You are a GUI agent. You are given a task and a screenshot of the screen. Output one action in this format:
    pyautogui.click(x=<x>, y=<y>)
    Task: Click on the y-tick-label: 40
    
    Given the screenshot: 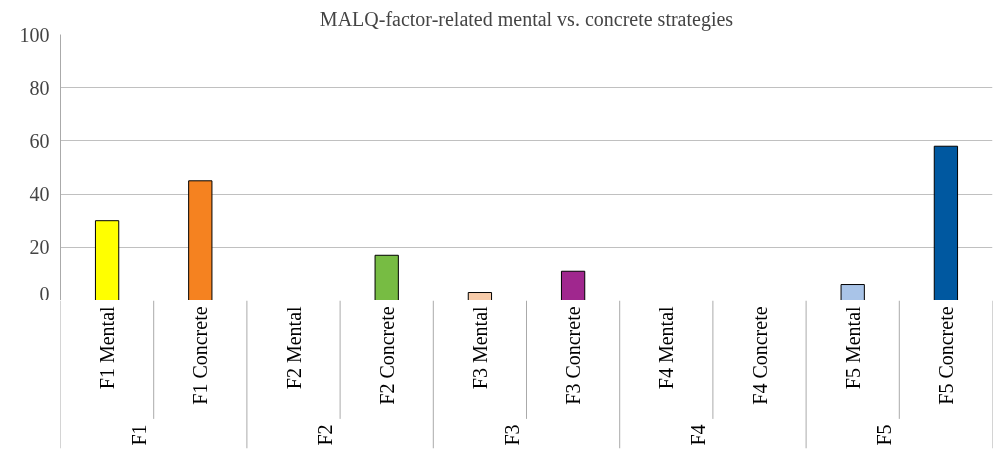 What is the action you would take?
    pyautogui.click(x=39, y=194)
    